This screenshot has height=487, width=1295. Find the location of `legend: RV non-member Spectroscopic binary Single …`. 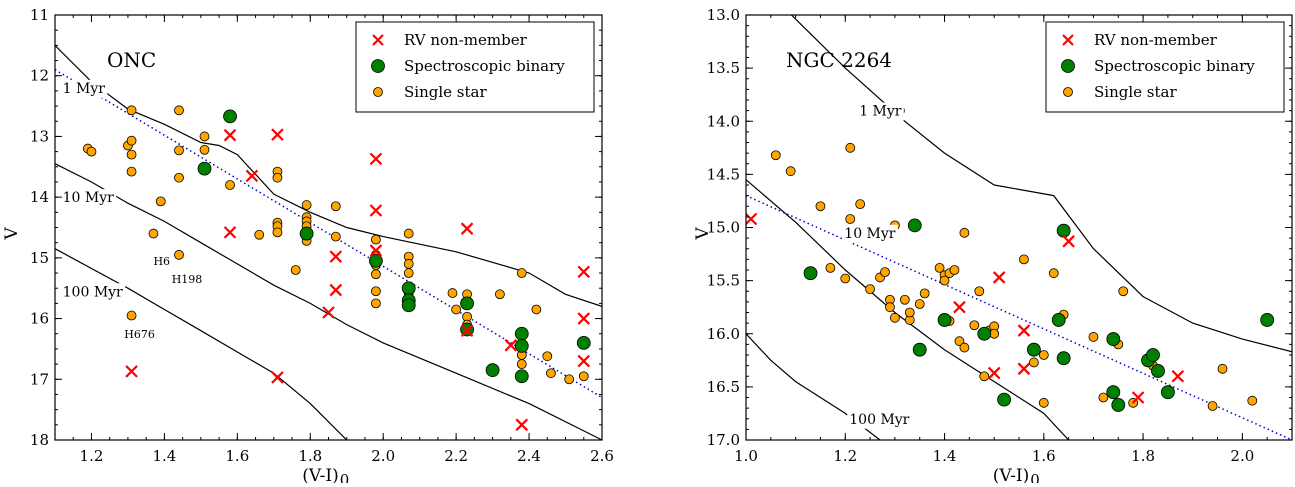

legend: RV non-member Spectroscopic binary Single … is located at coordinates (475, 67).